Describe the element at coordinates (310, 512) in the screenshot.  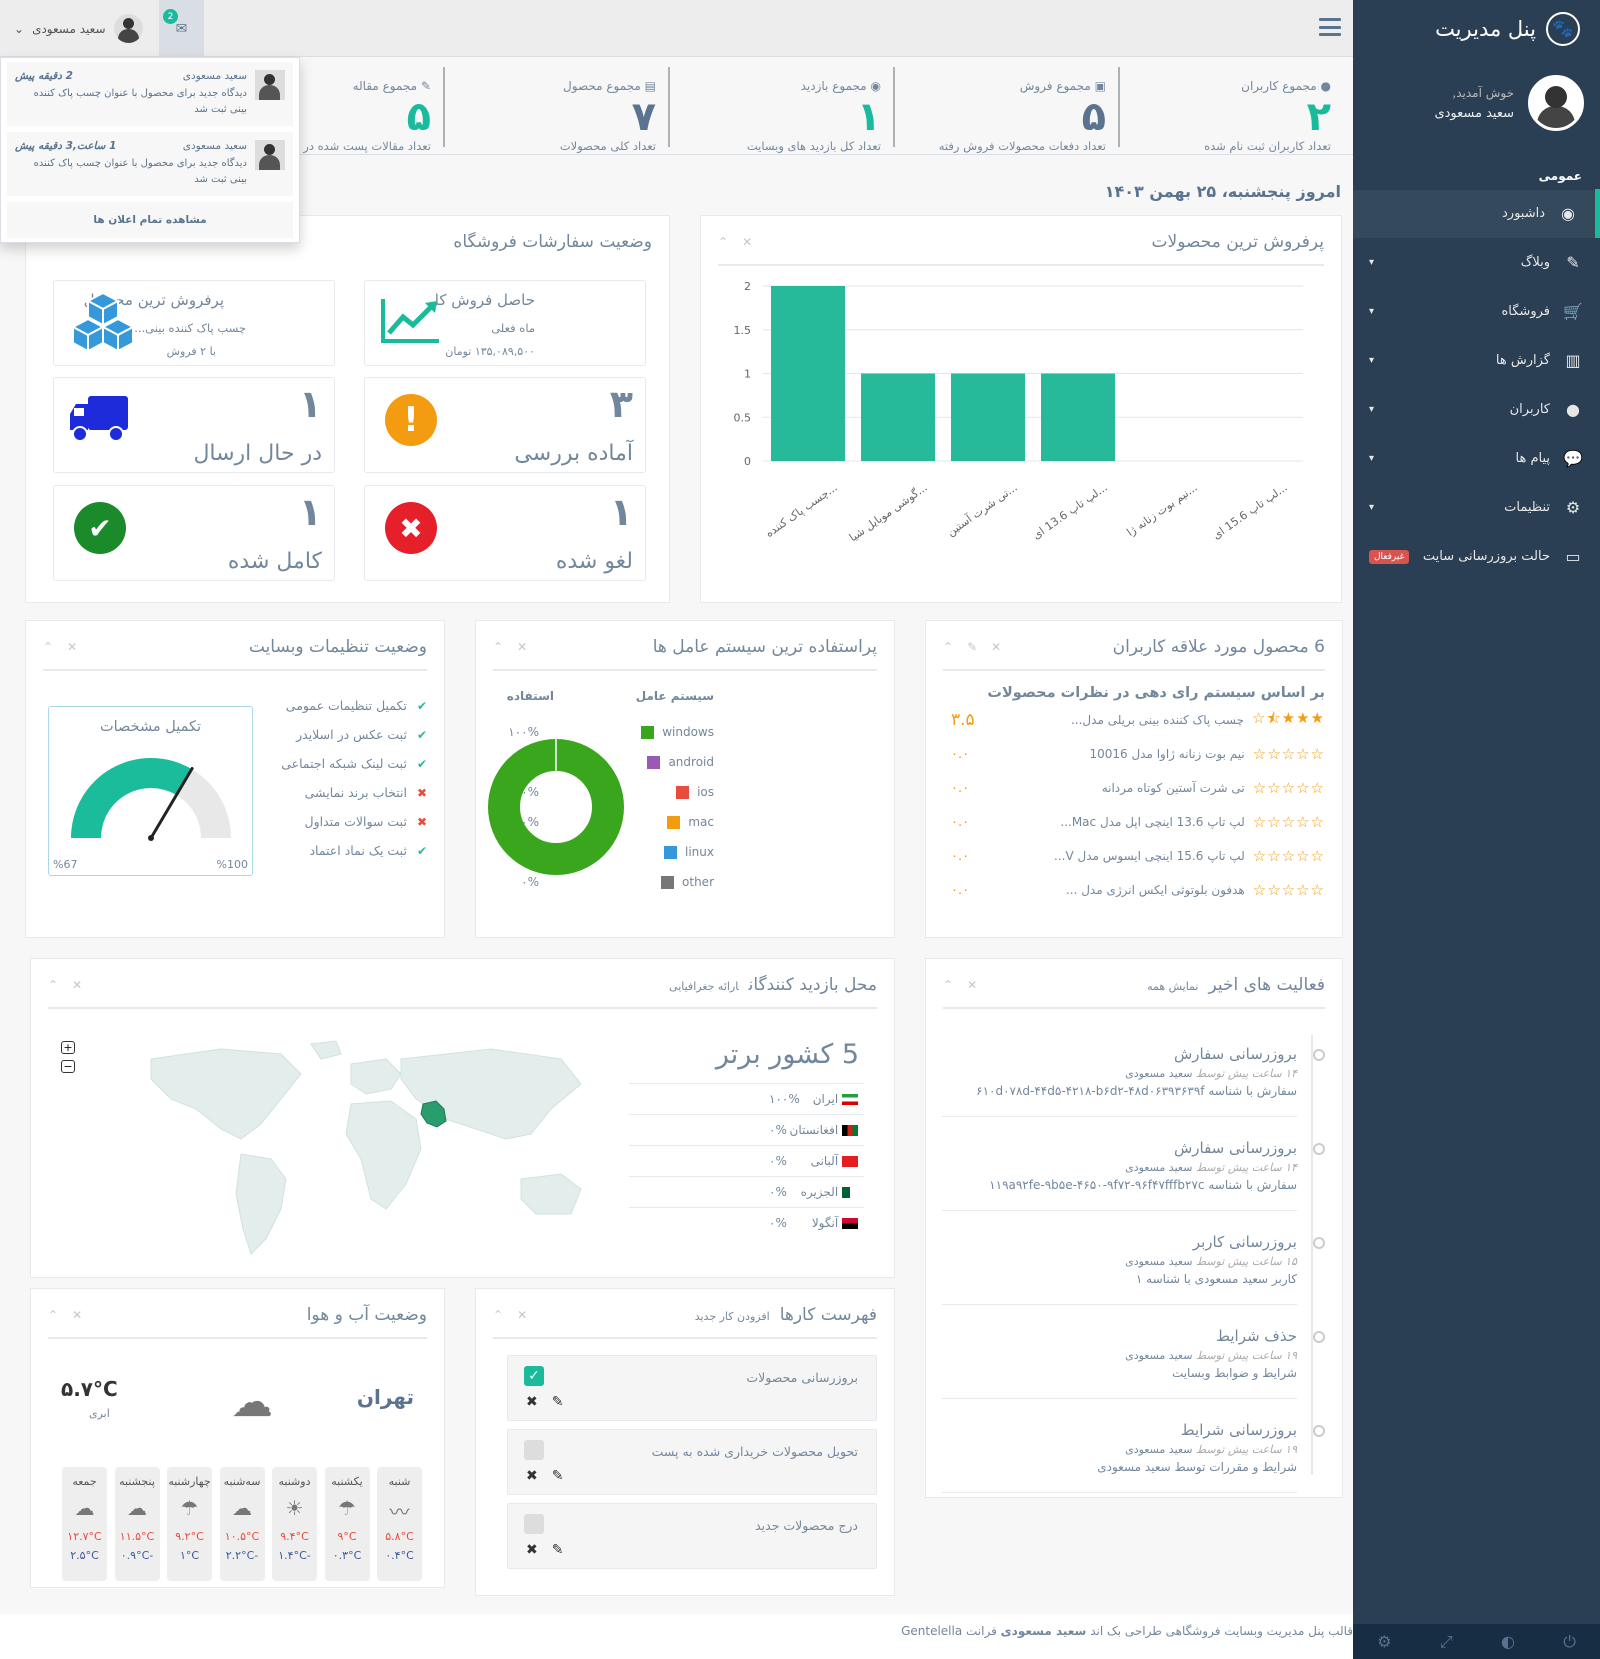
I see `completed-count: ۱` at that location.